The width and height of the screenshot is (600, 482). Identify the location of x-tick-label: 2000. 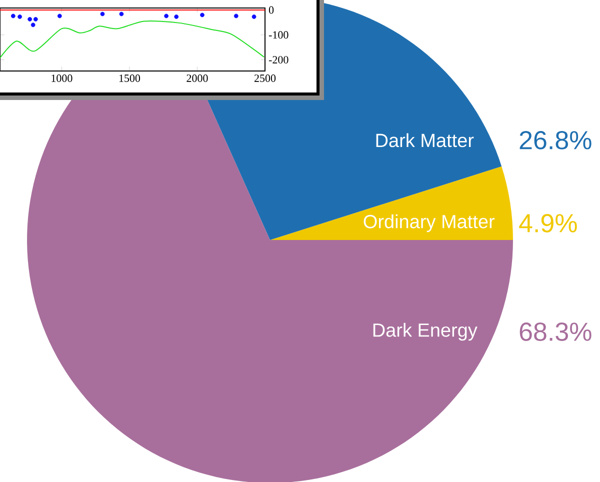
(197, 78).